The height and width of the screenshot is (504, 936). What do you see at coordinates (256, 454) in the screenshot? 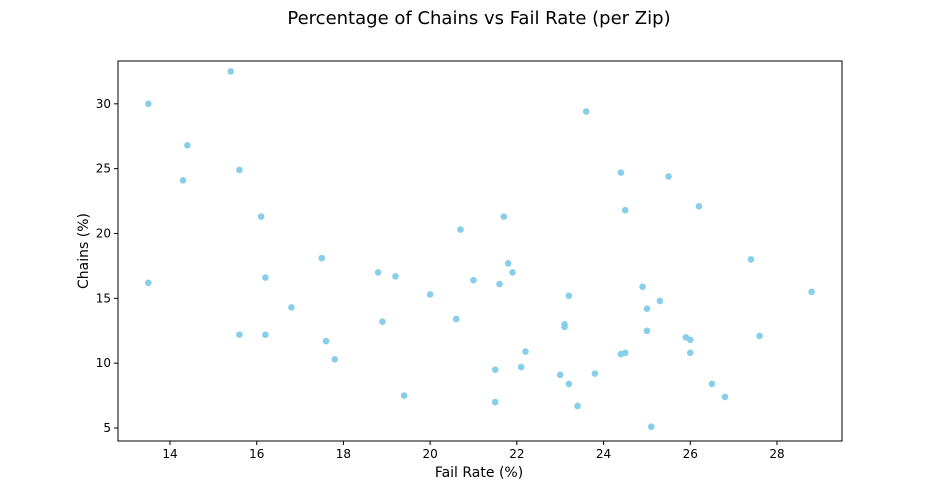
I see `x-tick-label: 16` at bounding box center [256, 454].